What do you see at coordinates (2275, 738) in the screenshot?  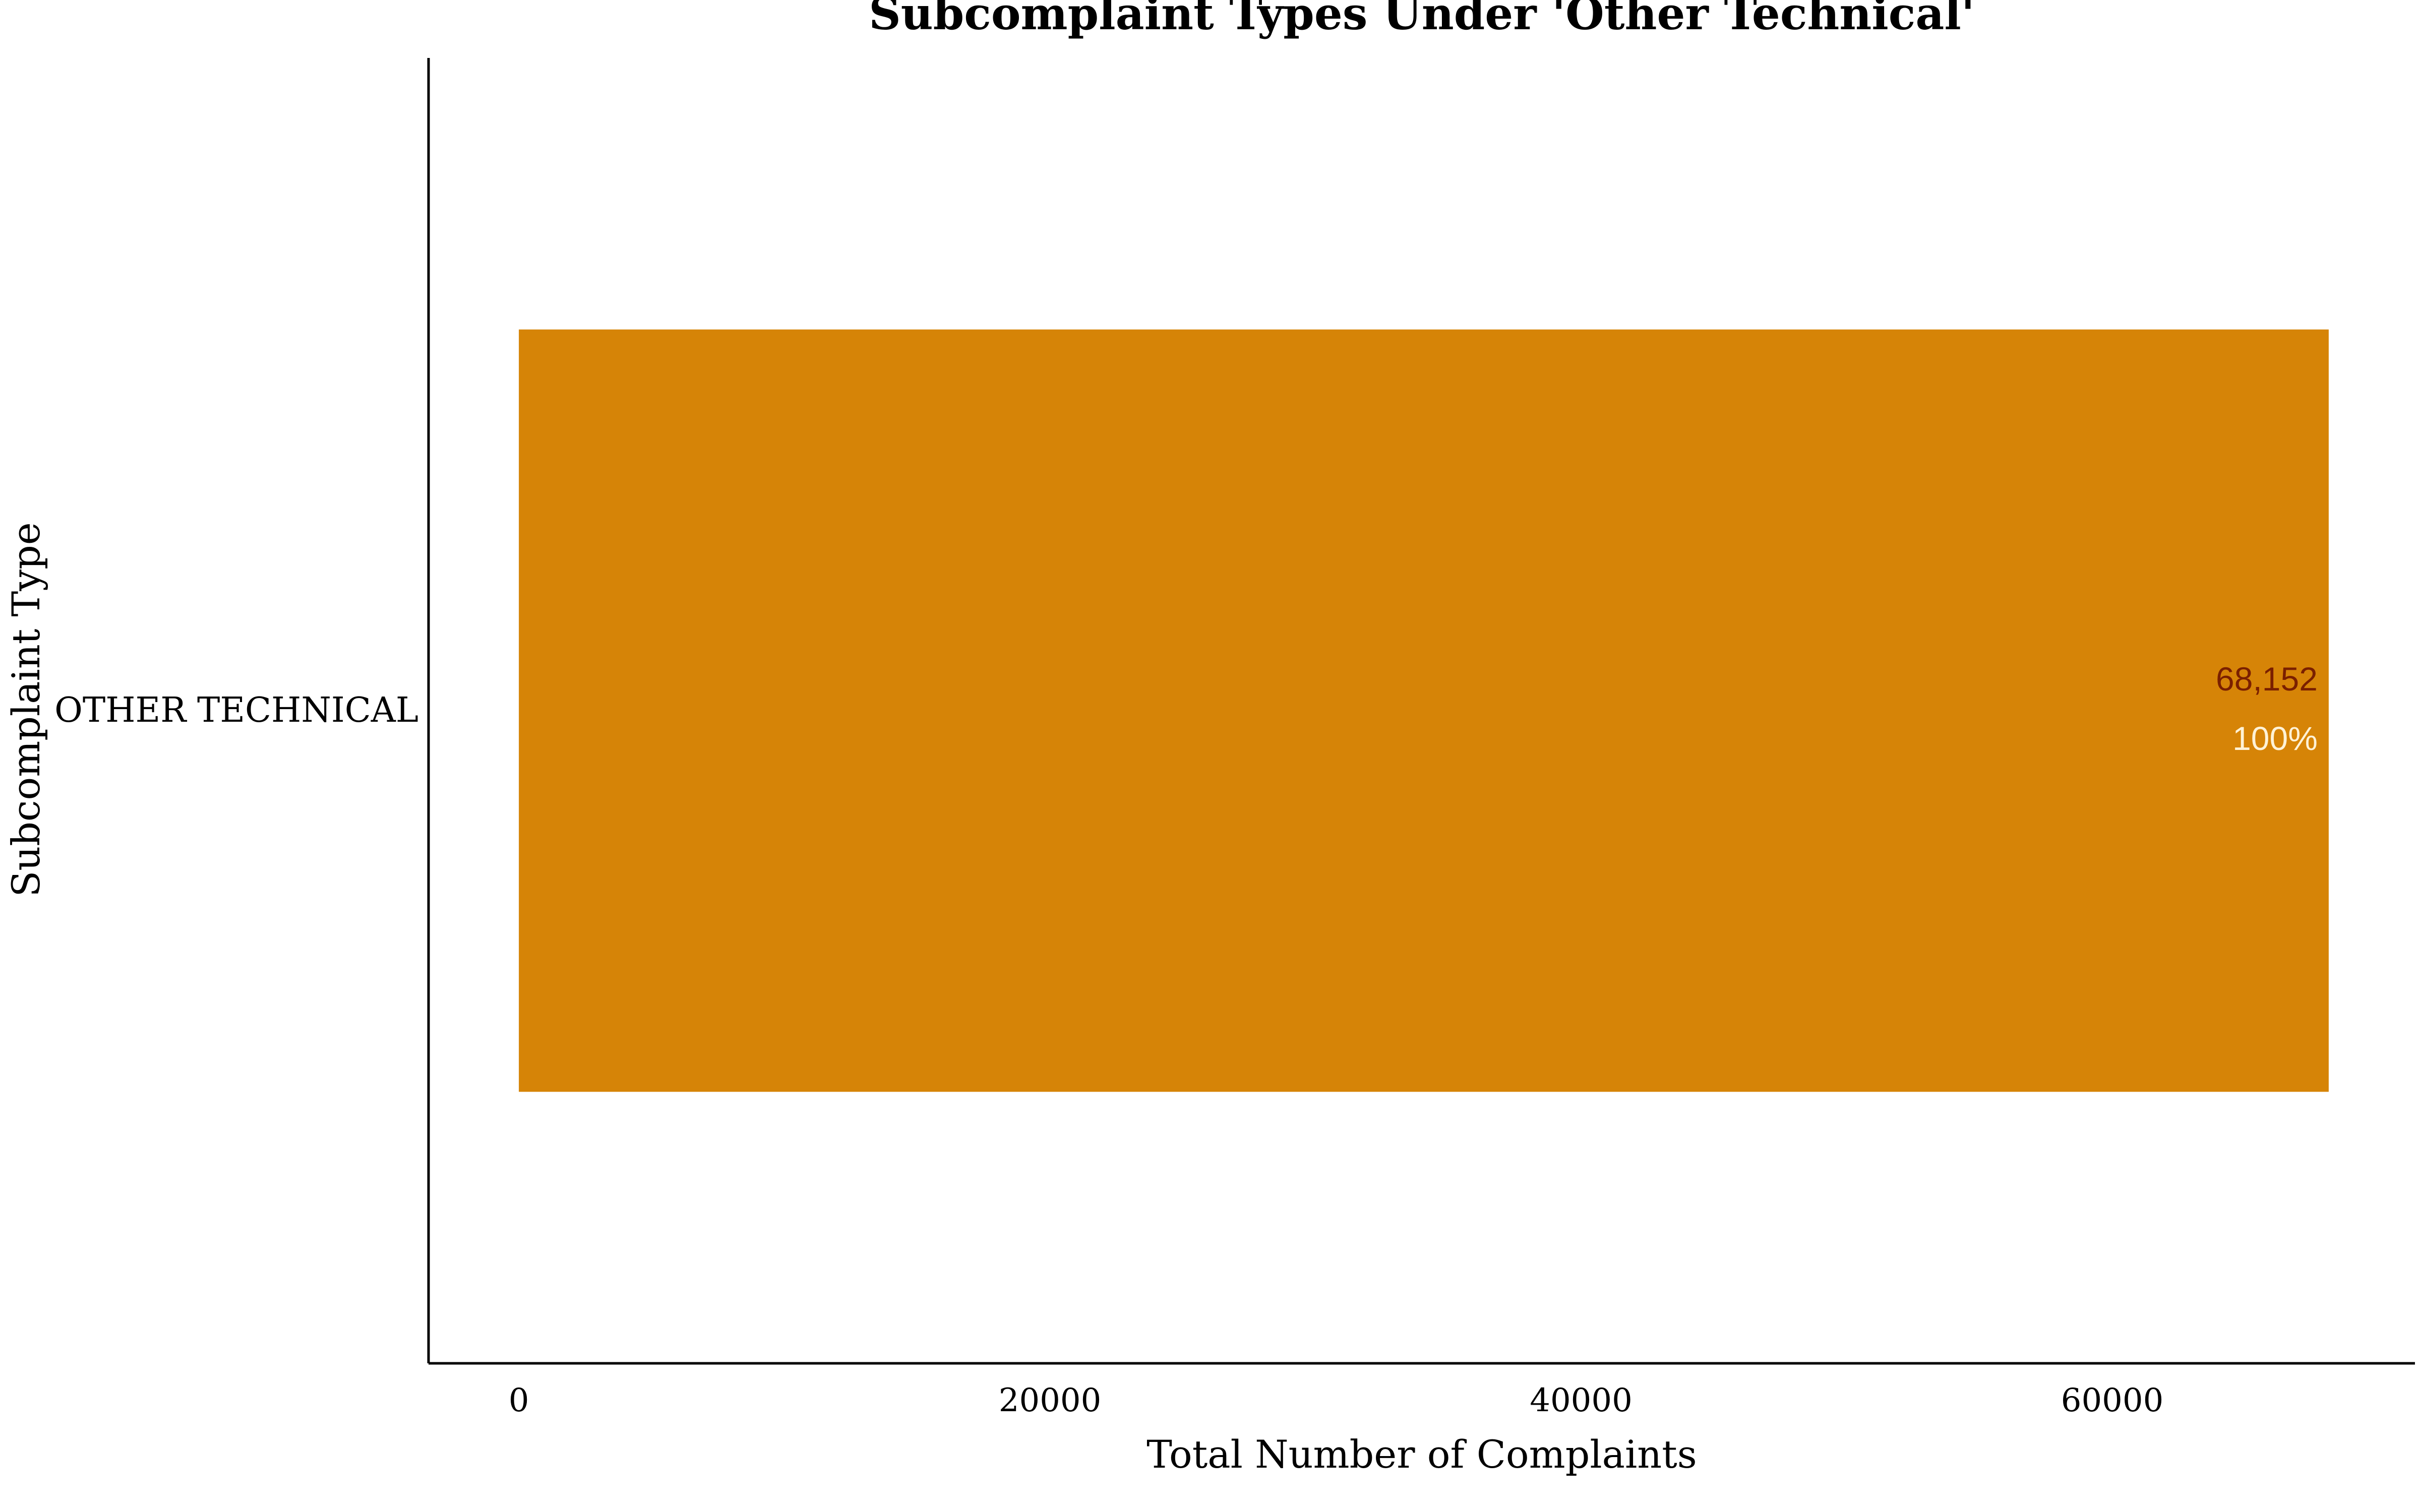 I see `bar-percent-label: 100%` at bounding box center [2275, 738].